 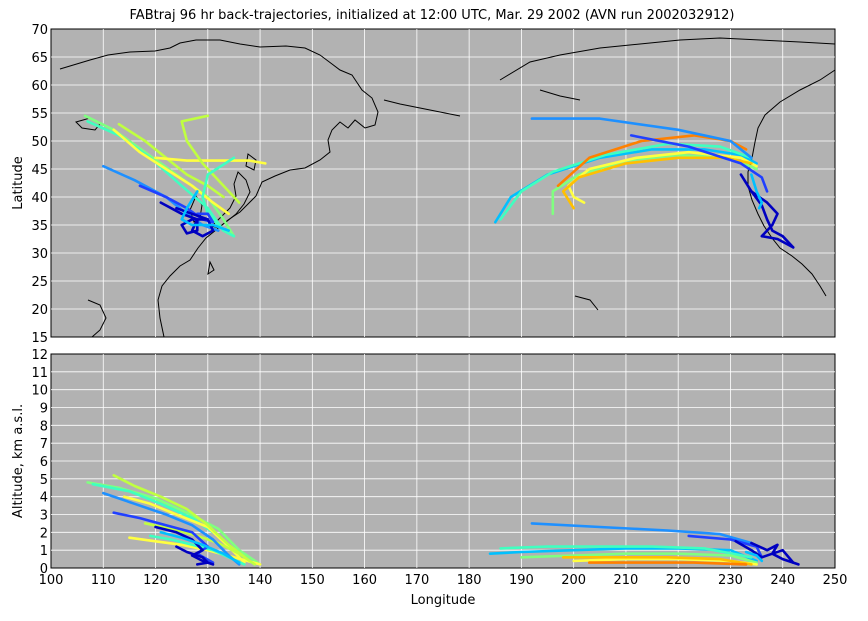 What do you see at coordinates (103, 580) in the screenshot?
I see `x-tick-label: 110` at bounding box center [103, 580].